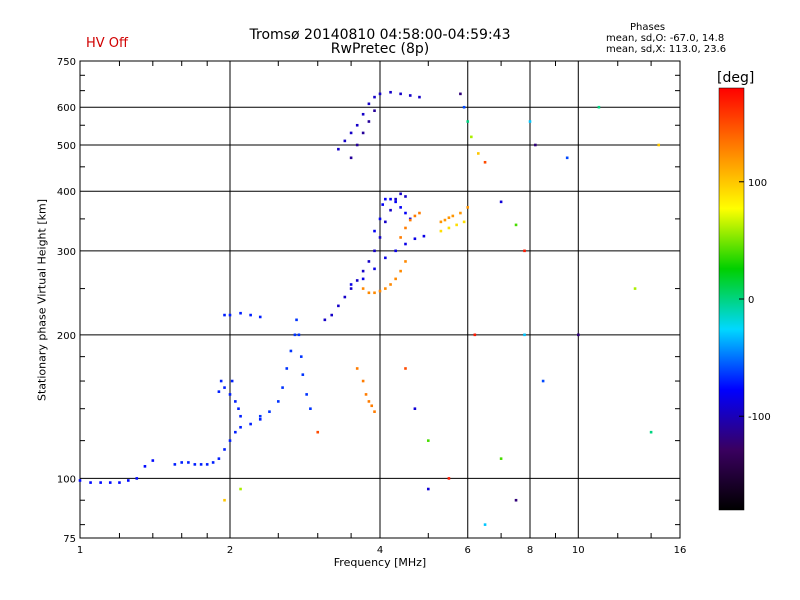 The width and height of the screenshot is (800, 600). What do you see at coordinates (380, 35) in the screenshot?
I see `chart-title: Tromsø 20140810 04:58:00-04:59:43` at bounding box center [380, 35].